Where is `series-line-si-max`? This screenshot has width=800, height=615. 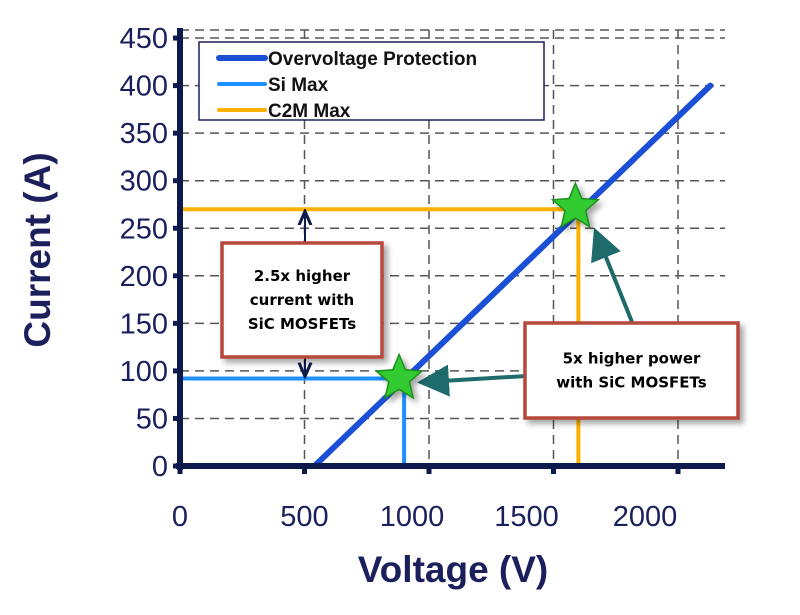 series-line-si-max is located at coordinates (292, 422).